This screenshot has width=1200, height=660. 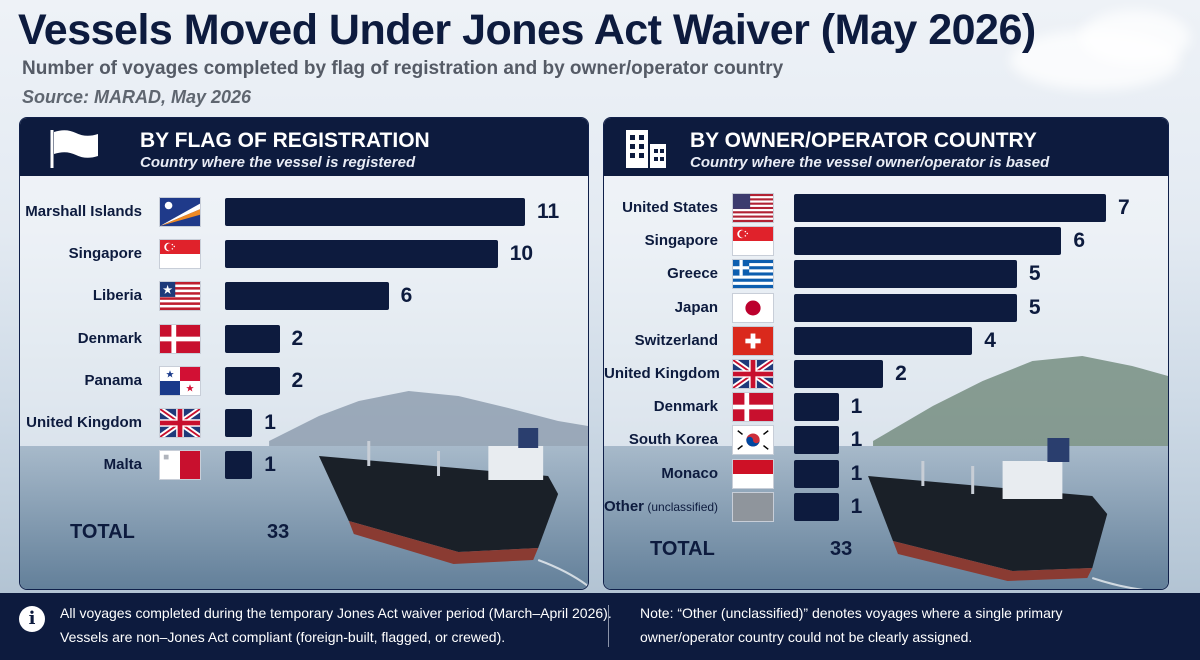 What do you see at coordinates (863, 140) in the screenshot?
I see `panel-title: BY OWNER/OPERATOR COUNTRY` at bounding box center [863, 140].